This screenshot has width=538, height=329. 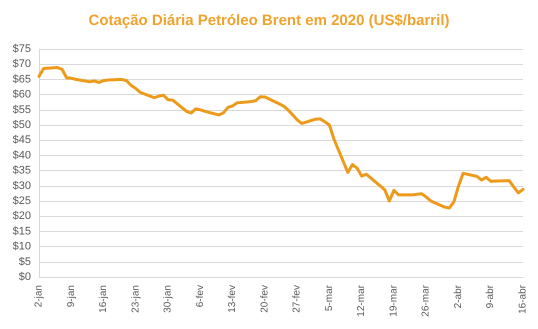 I want to click on y-tick-label: $10, so click(x=21, y=246).